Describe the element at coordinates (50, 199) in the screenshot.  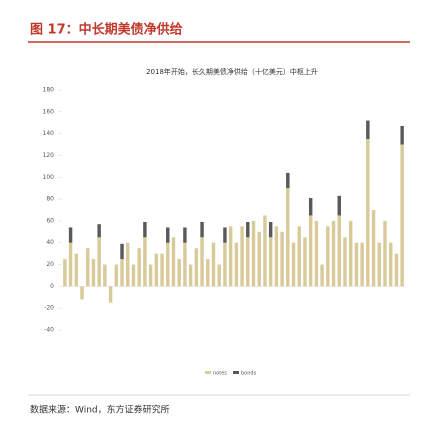
I see `y-tick-label: 80` at that location.